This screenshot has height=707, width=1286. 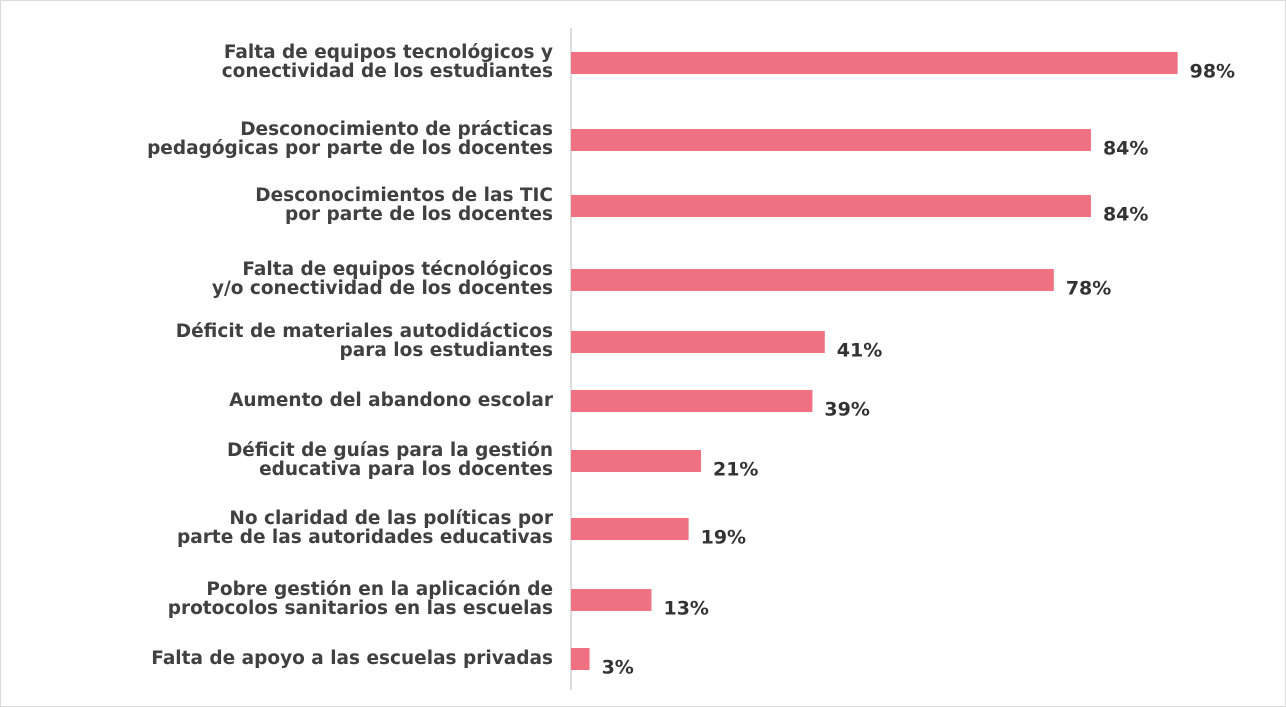 What do you see at coordinates (352, 658) in the screenshot?
I see `category-label: Falta de apoyo a las escuelas privadas` at bounding box center [352, 658].